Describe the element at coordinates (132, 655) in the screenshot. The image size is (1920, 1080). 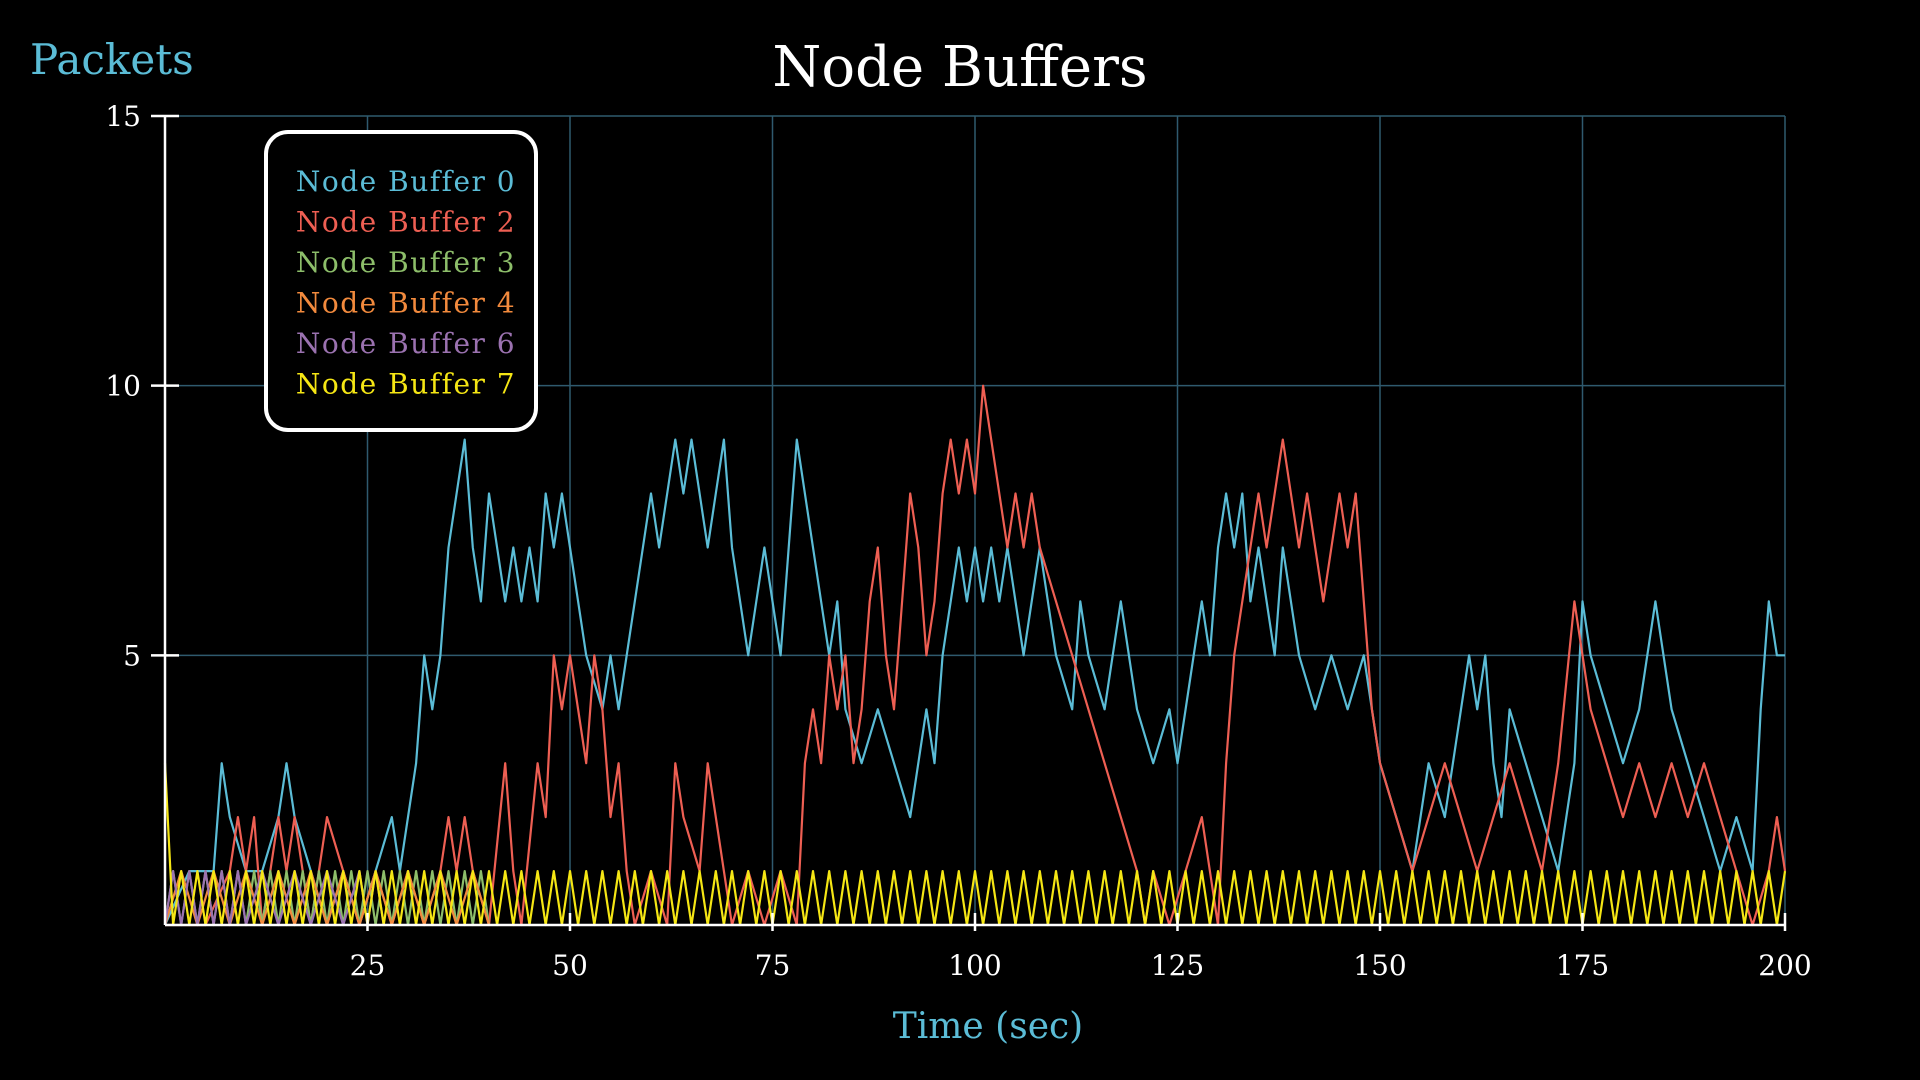
I see `y-tick-label-0: 5` at that location.